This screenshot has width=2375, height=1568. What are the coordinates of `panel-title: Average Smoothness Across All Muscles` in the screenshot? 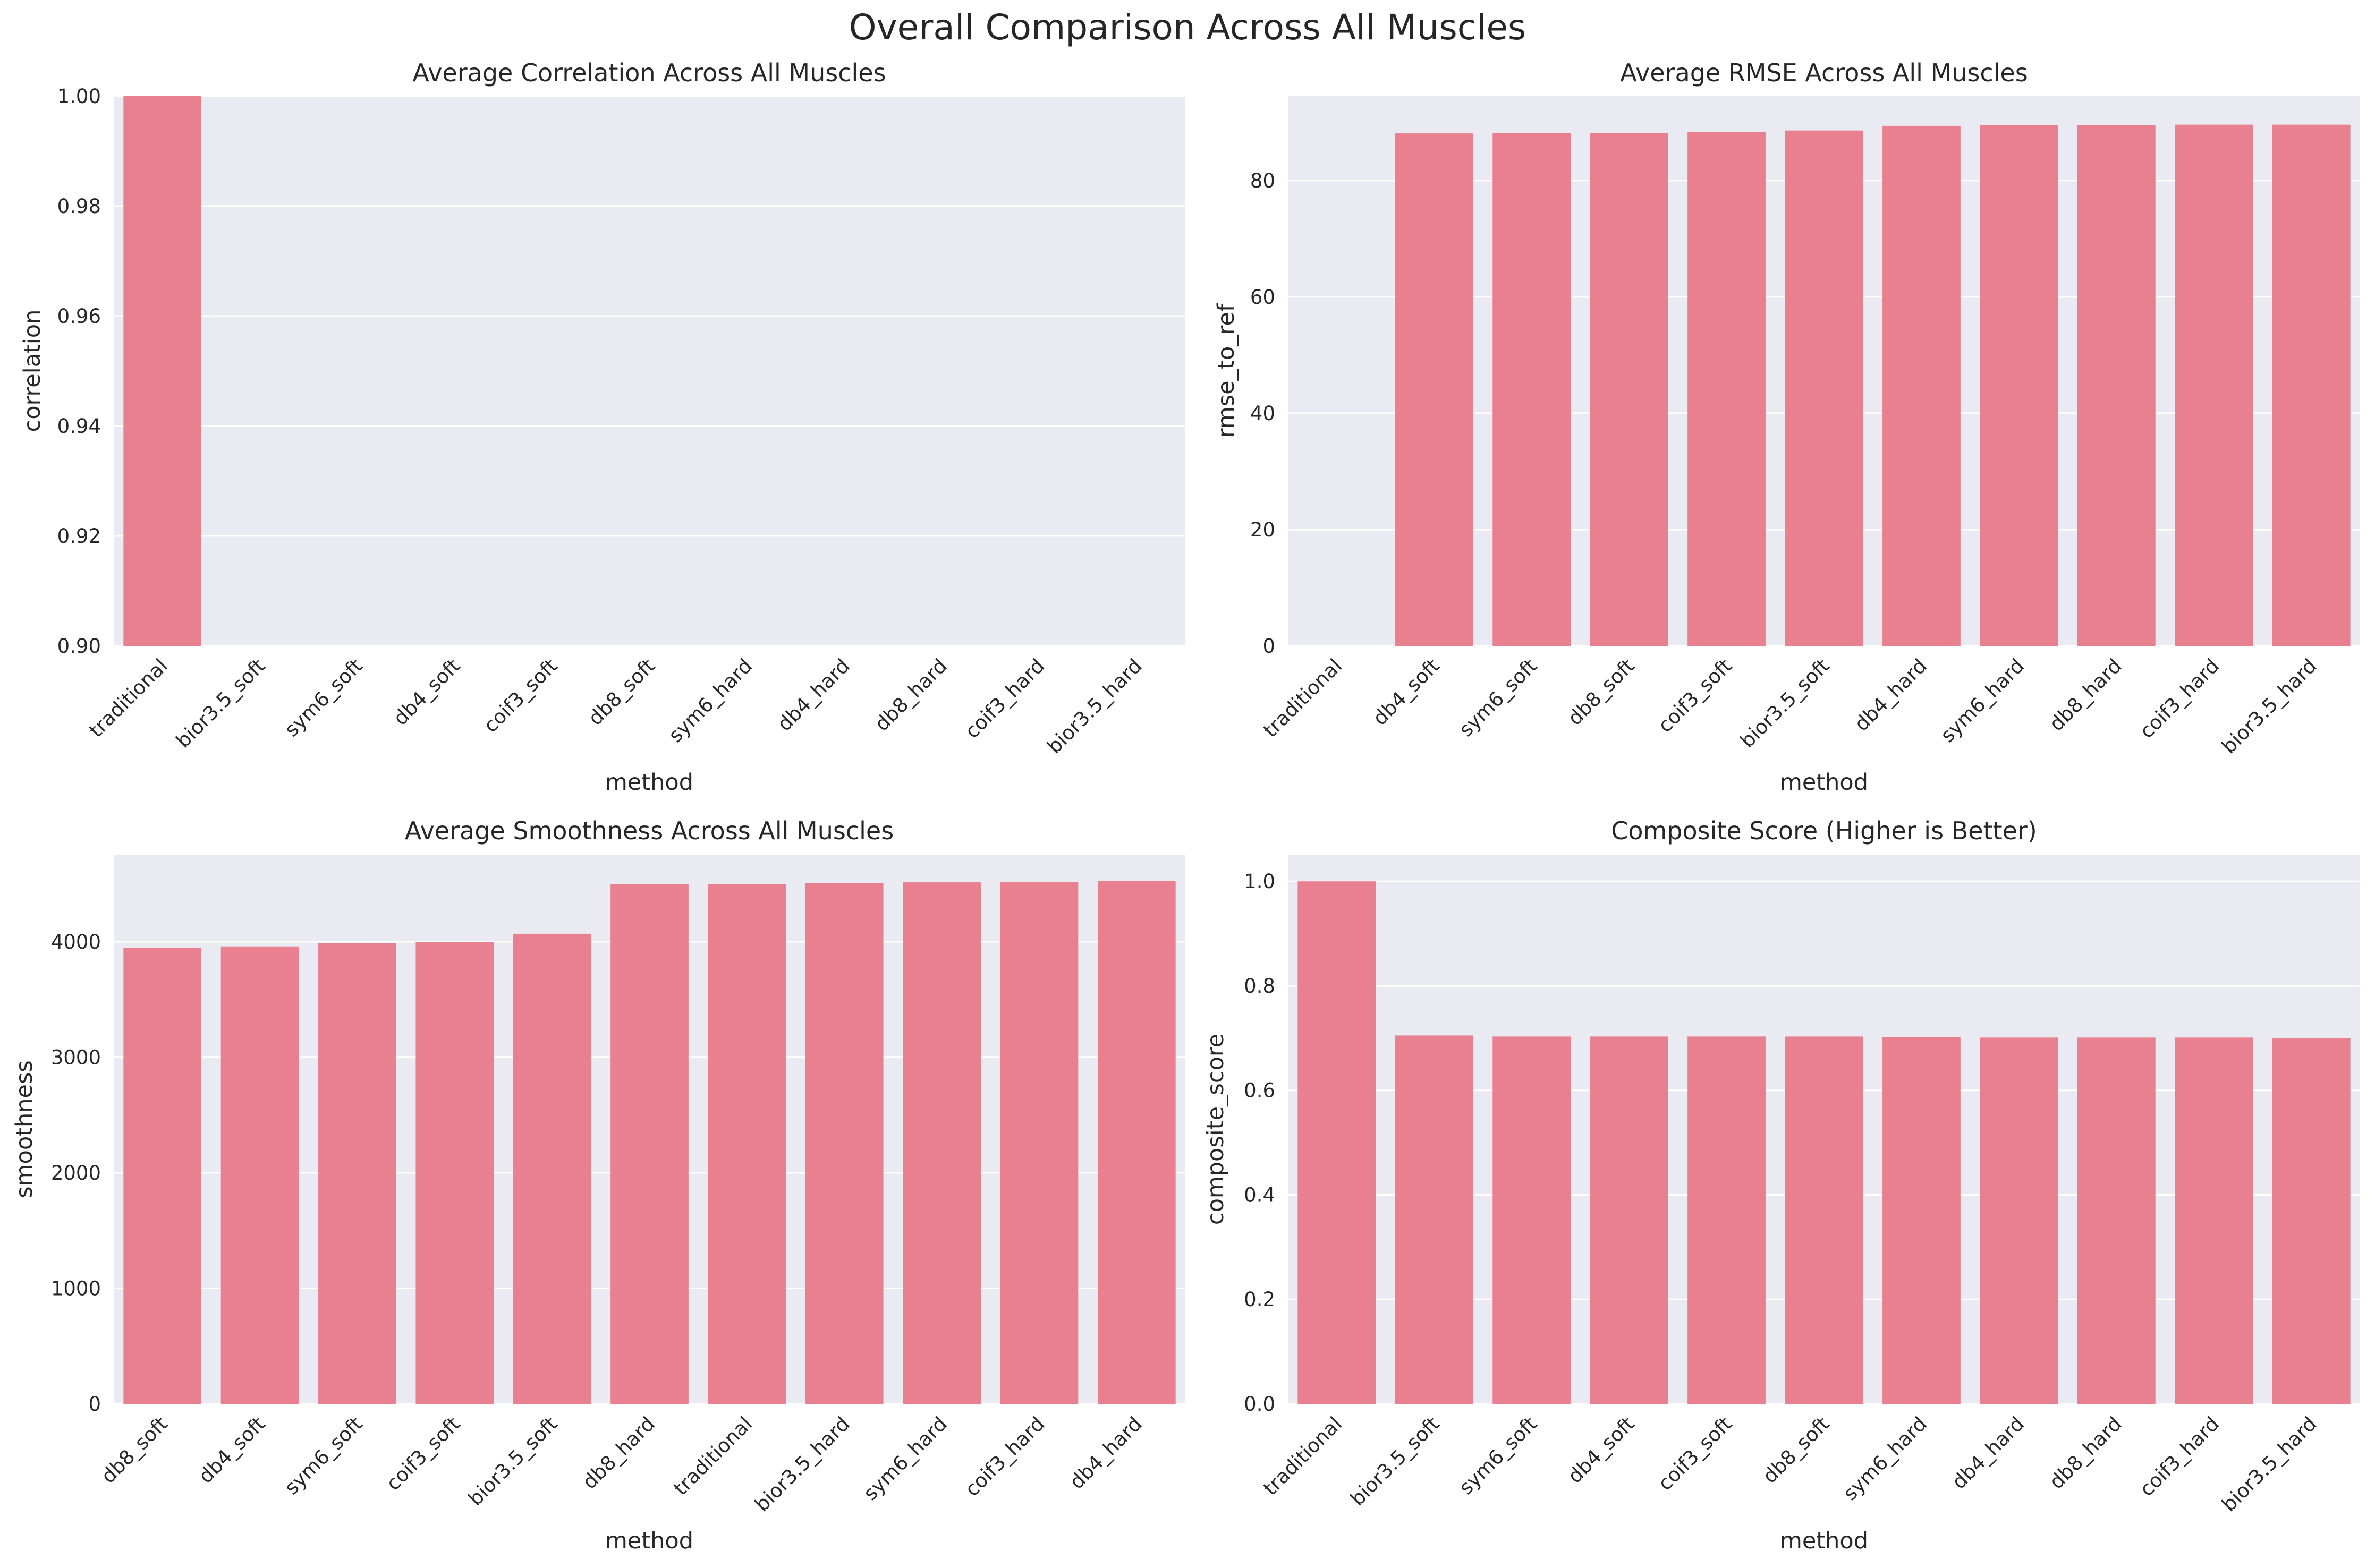 It's located at (650, 830).